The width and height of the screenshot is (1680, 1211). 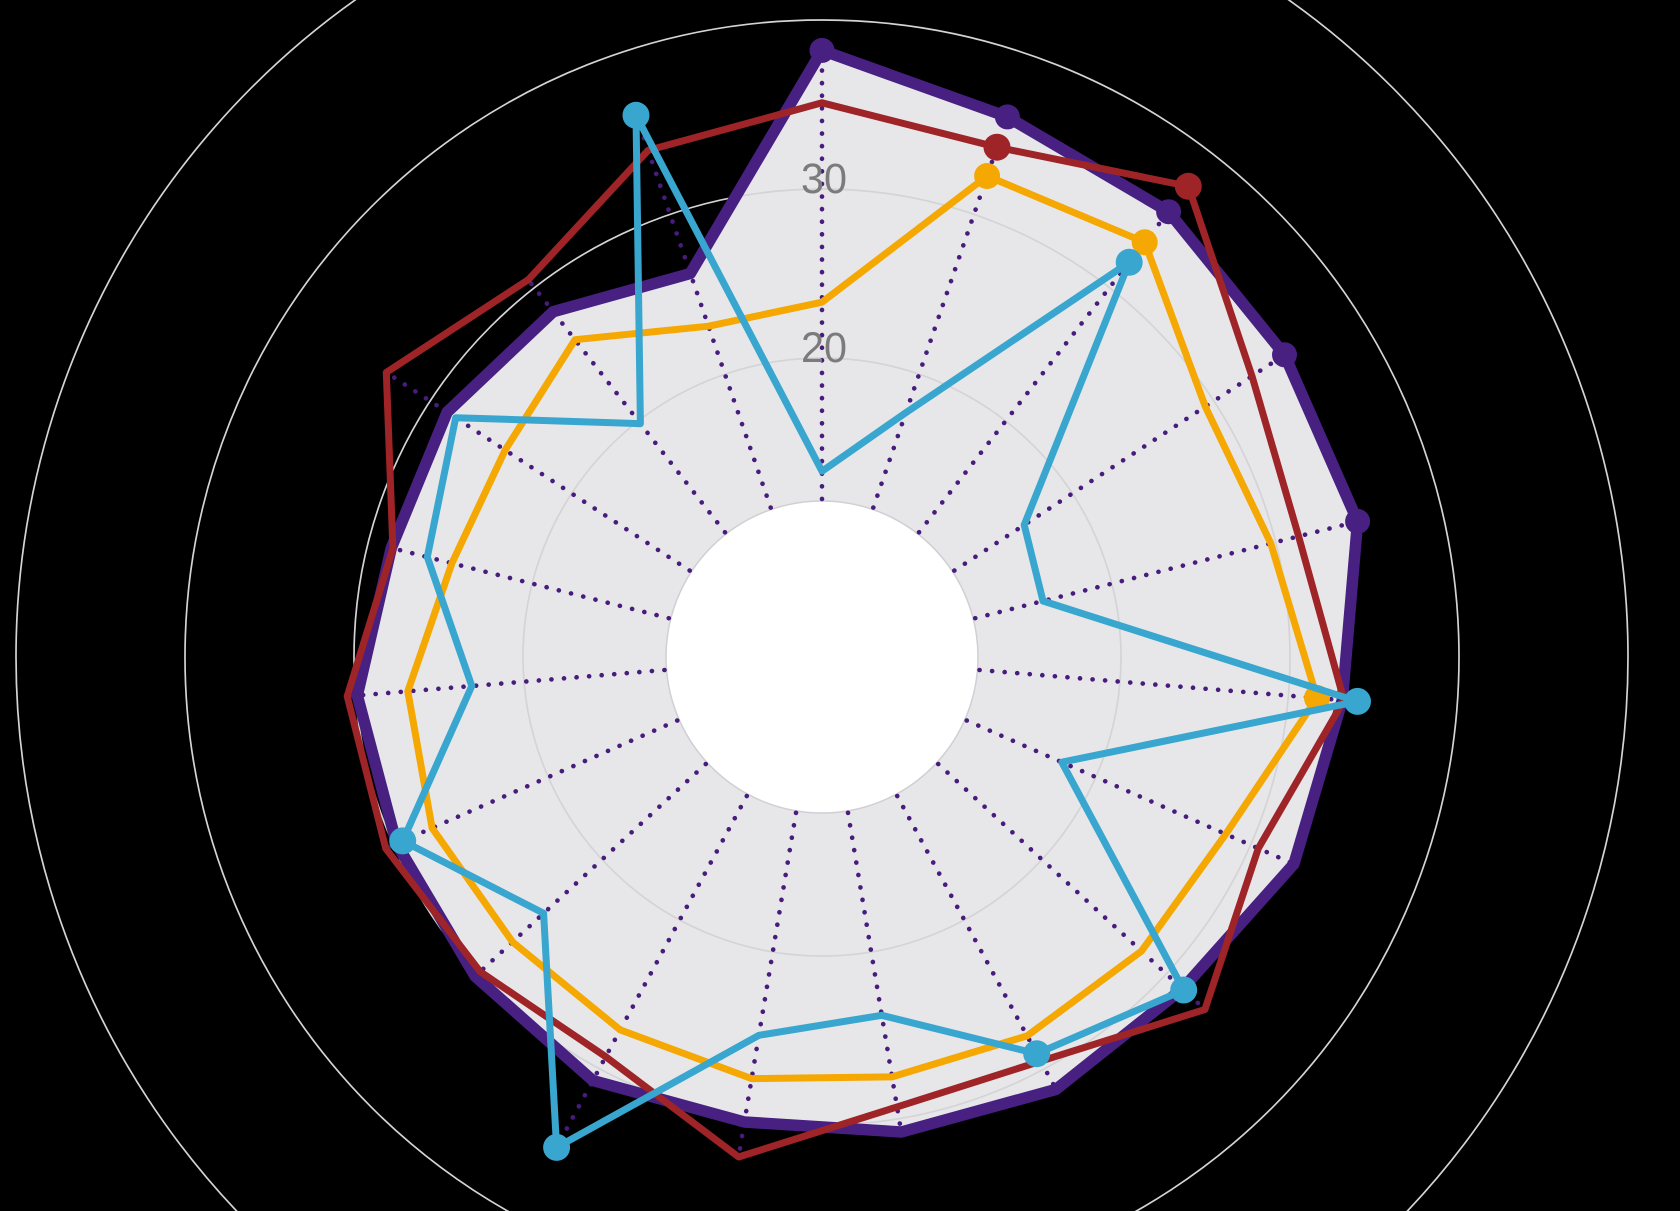 What do you see at coordinates (824, 179) in the screenshot?
I see `radial-tick-label-30: 30` at bounding box center [824, 179].